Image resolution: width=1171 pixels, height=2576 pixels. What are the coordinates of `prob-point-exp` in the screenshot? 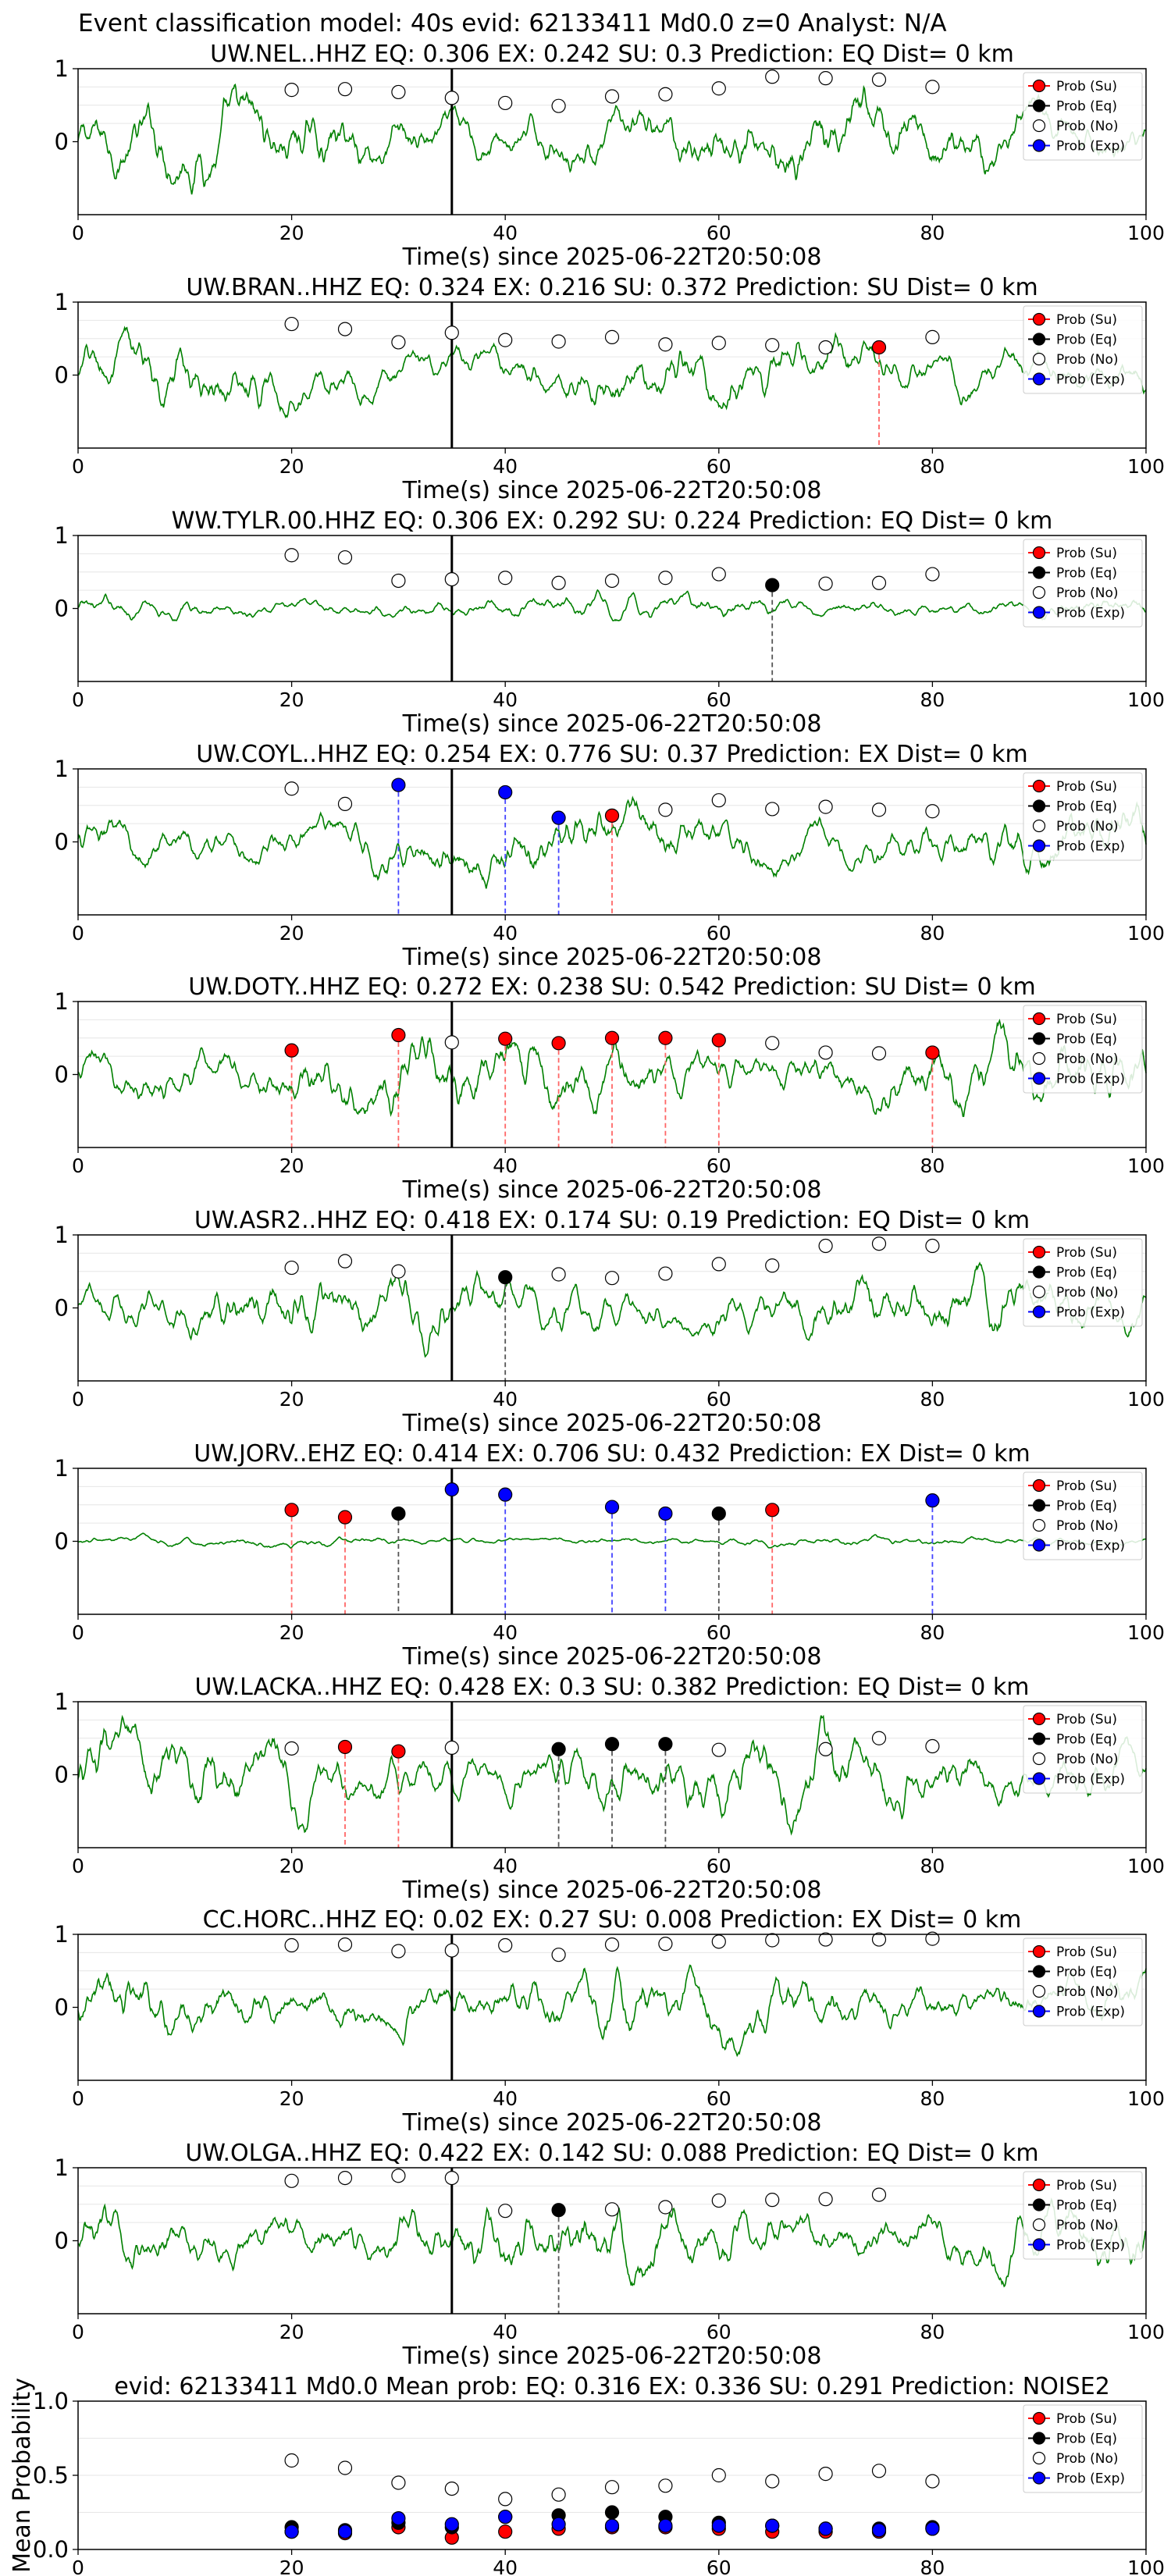 It's located at (665, 1513).